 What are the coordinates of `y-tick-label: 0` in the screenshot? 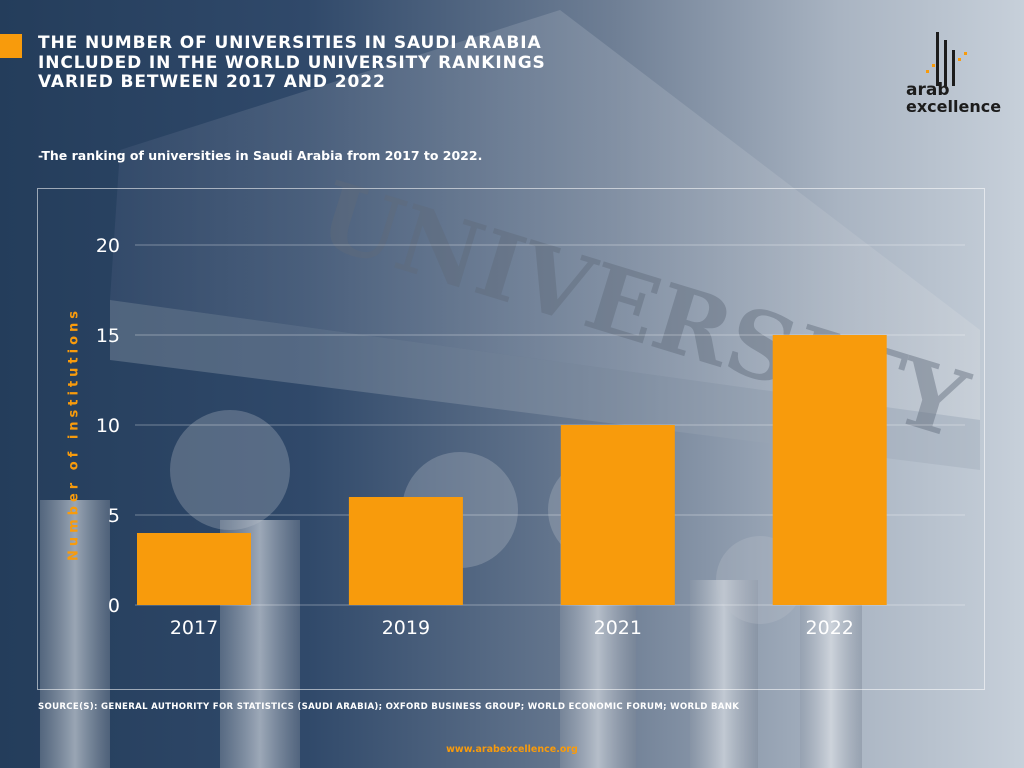 It's located at (114, 606).